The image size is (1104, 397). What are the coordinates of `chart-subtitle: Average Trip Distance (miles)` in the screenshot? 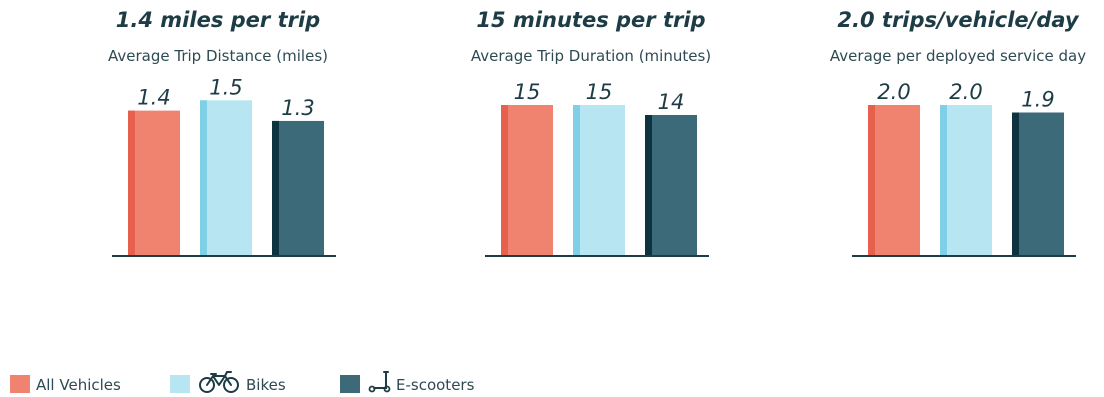 It's located at (218, 56).